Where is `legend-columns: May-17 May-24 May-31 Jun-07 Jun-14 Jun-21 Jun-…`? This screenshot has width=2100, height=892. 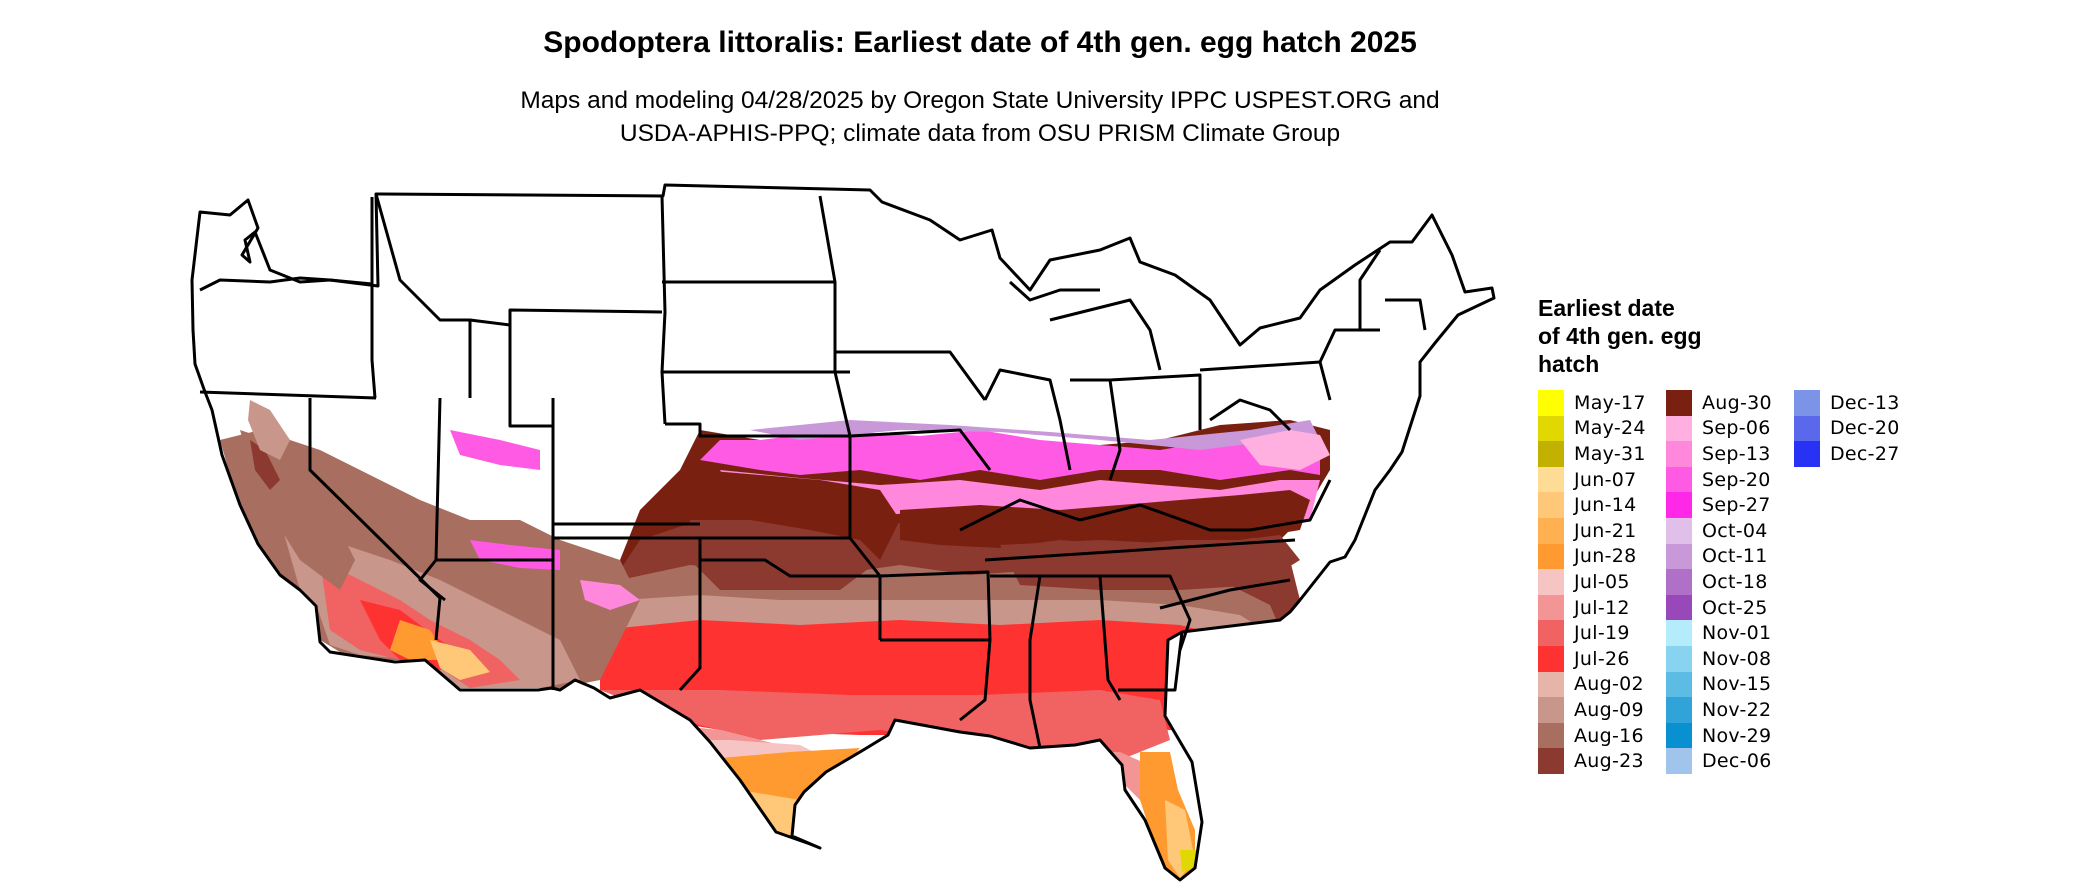 legend-columns: May-17 May-24 May-31 Jun-07 Jun-14 Jun-21 Jun-… is located at coordinates (1730, 582).